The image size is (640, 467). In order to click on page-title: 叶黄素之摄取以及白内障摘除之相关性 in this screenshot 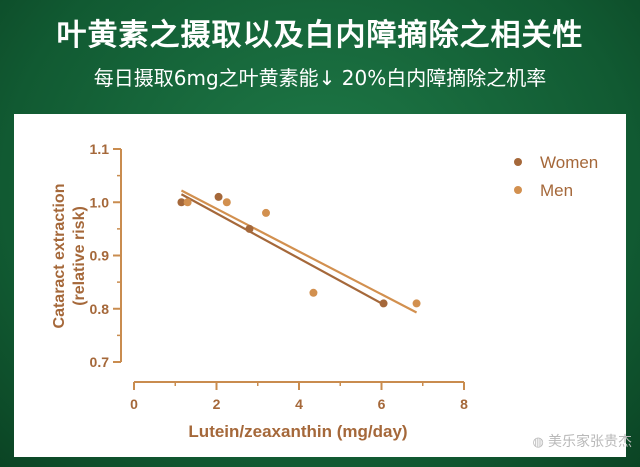, I will do `click(320, 35)`.